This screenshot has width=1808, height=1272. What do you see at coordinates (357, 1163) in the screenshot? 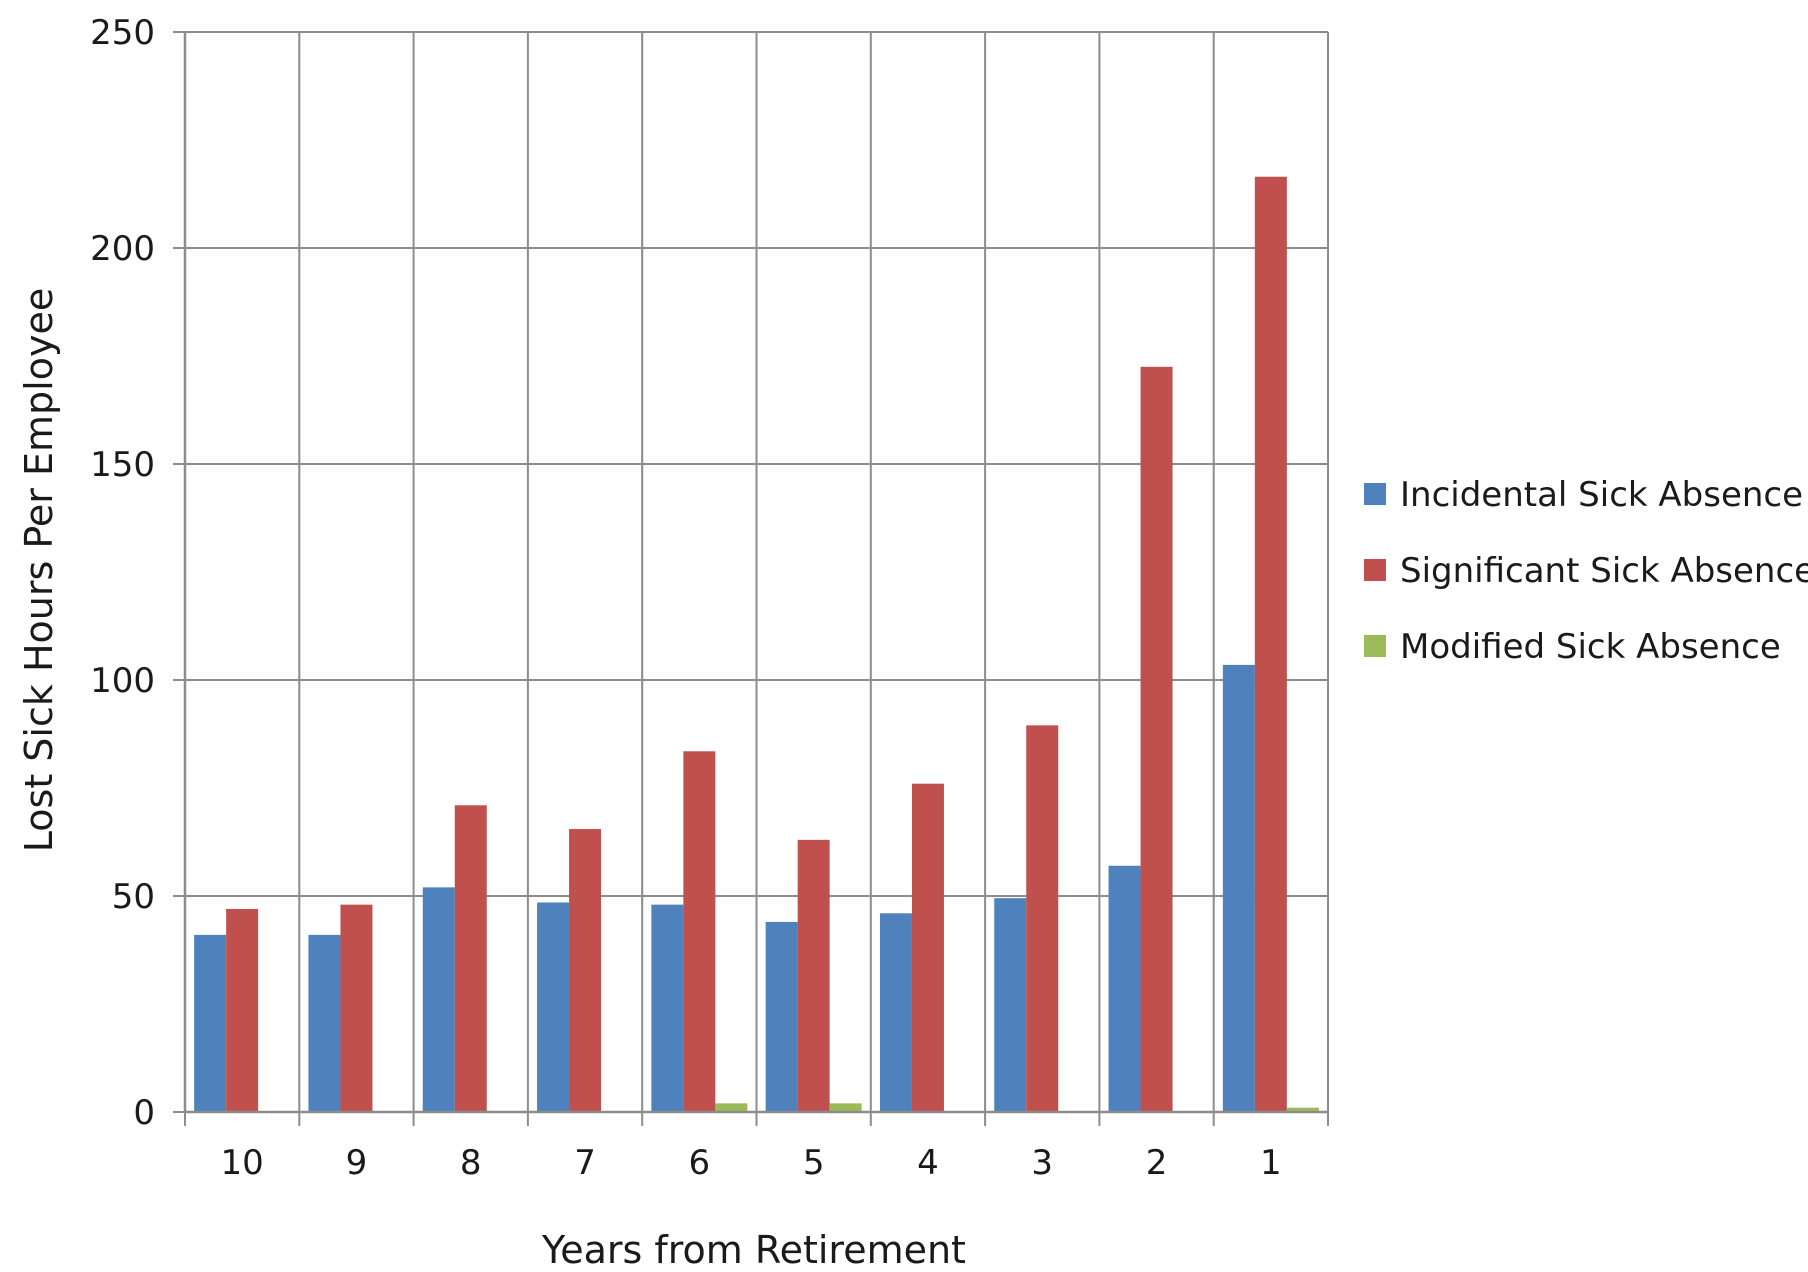
I see `x-tick-label: 9` at bounding box center [357, 1163].